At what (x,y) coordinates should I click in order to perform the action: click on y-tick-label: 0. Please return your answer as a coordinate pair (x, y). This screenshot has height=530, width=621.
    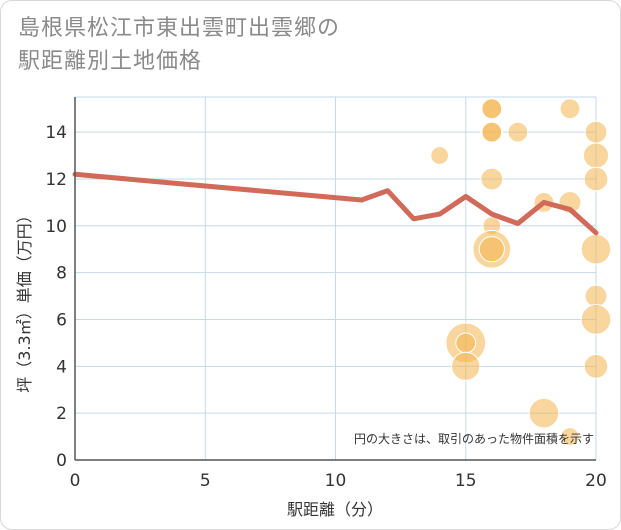
    Looking at the image, I should click on (61, 461).